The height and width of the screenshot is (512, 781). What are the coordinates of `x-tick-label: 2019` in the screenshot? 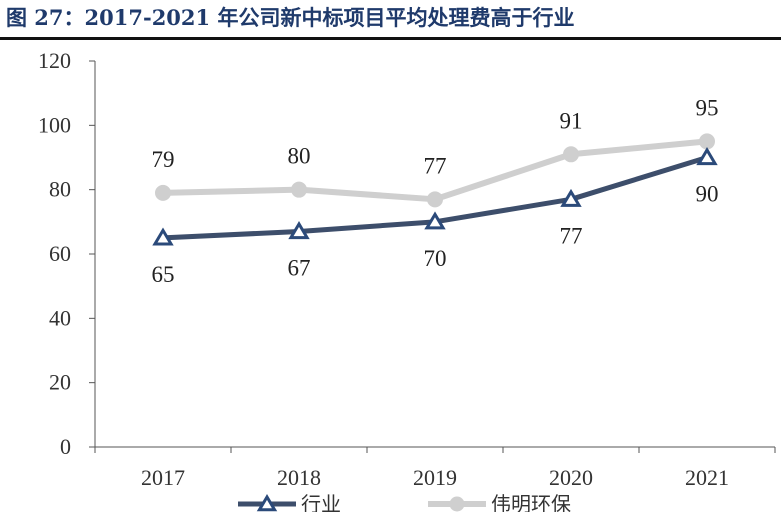 It's located at (435, 477).